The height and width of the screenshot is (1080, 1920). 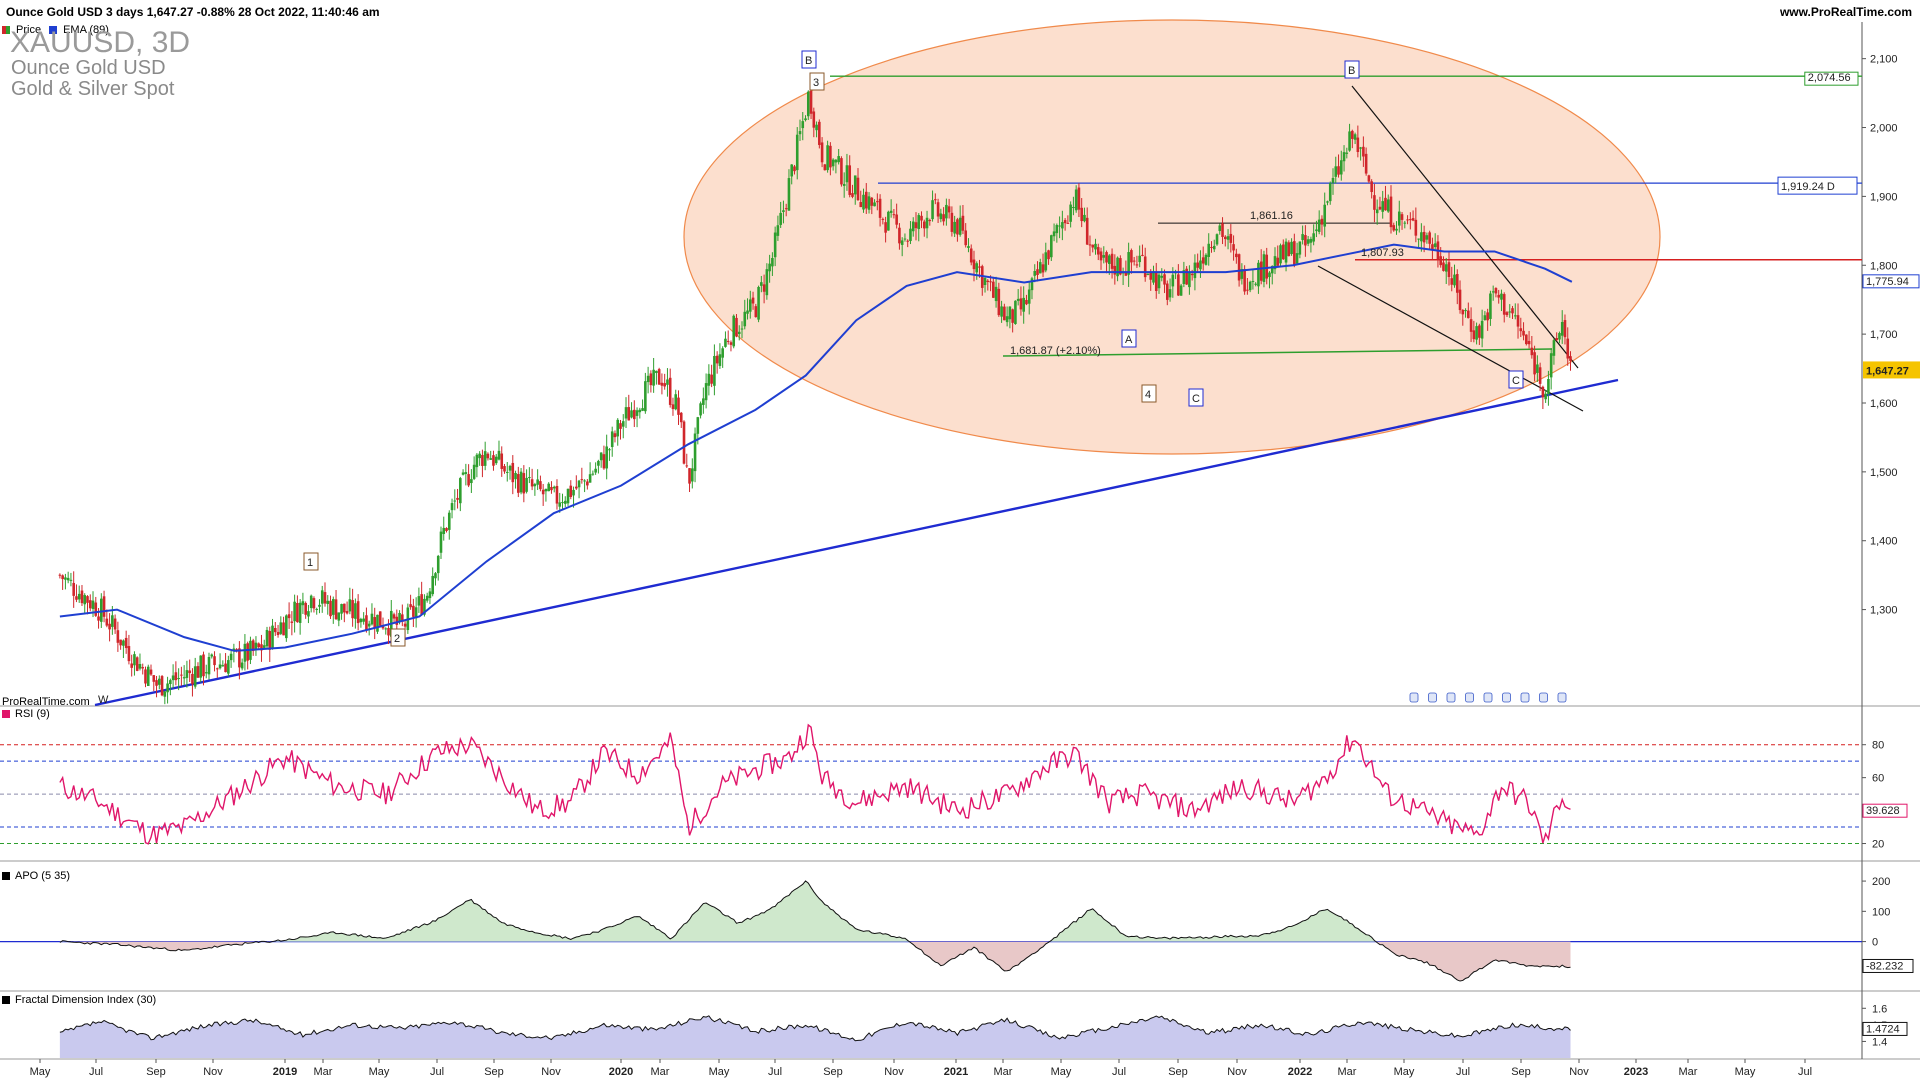 I want to click on fdi-value-label: 1.4724, so click(x=1883, y=1029).